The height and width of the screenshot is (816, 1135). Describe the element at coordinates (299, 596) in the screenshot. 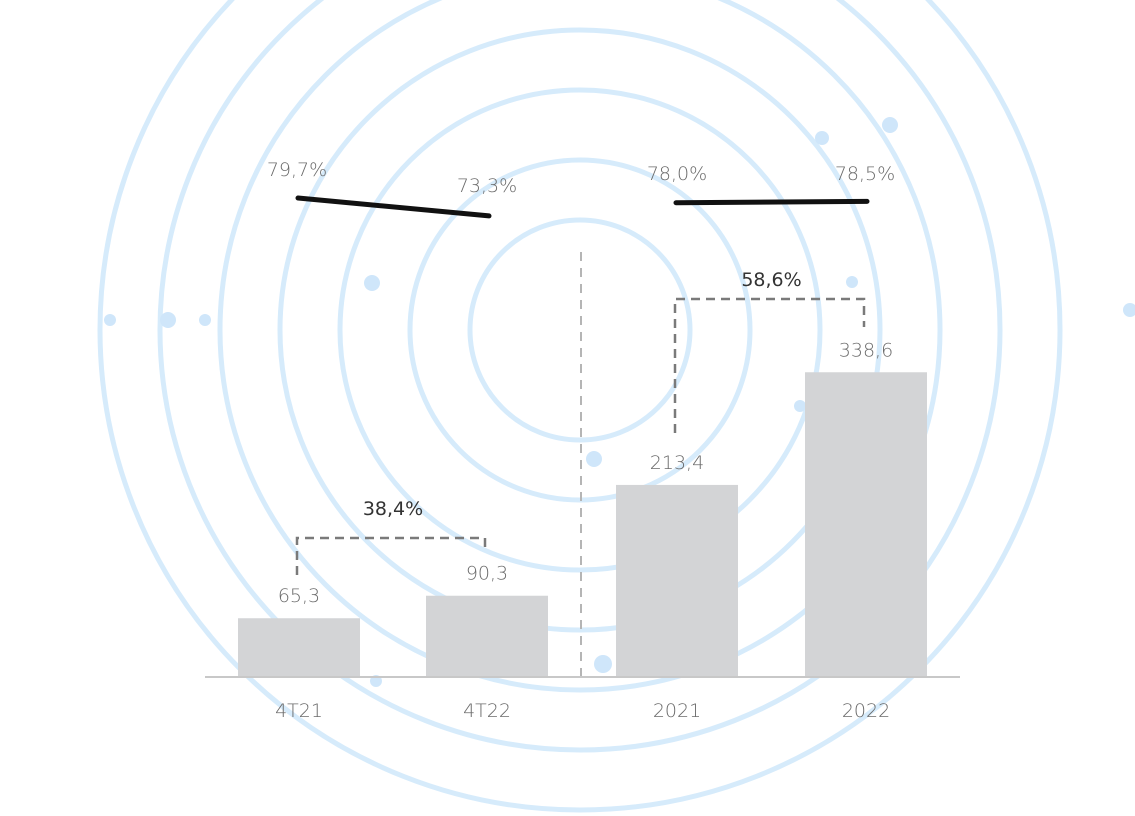

I see `bar-value-label: 65,3` at that location.